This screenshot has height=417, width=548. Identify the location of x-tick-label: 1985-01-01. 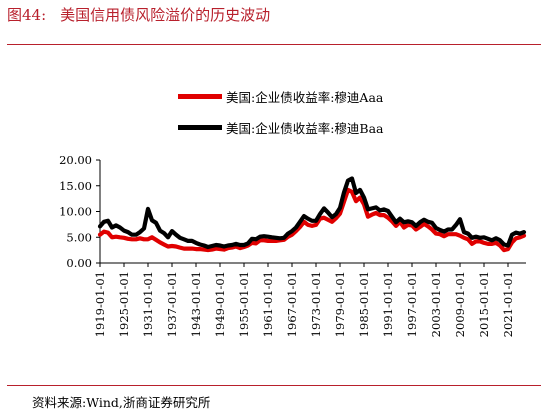
(364, 304).